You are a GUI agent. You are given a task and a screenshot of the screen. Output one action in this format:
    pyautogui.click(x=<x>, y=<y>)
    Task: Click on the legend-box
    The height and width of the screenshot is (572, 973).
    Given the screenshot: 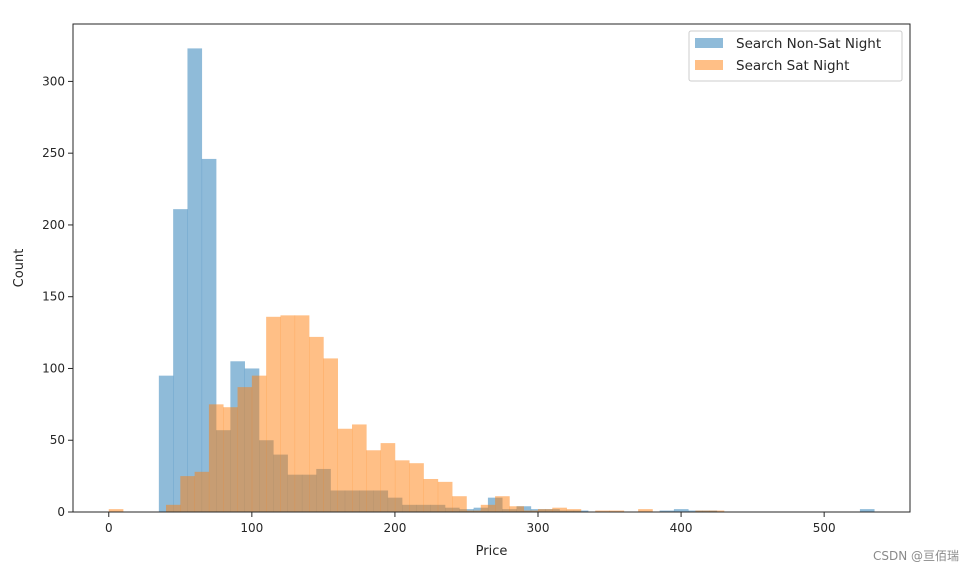 What is the action you would take?
    pyautogui.click(x=795, y=56)
    